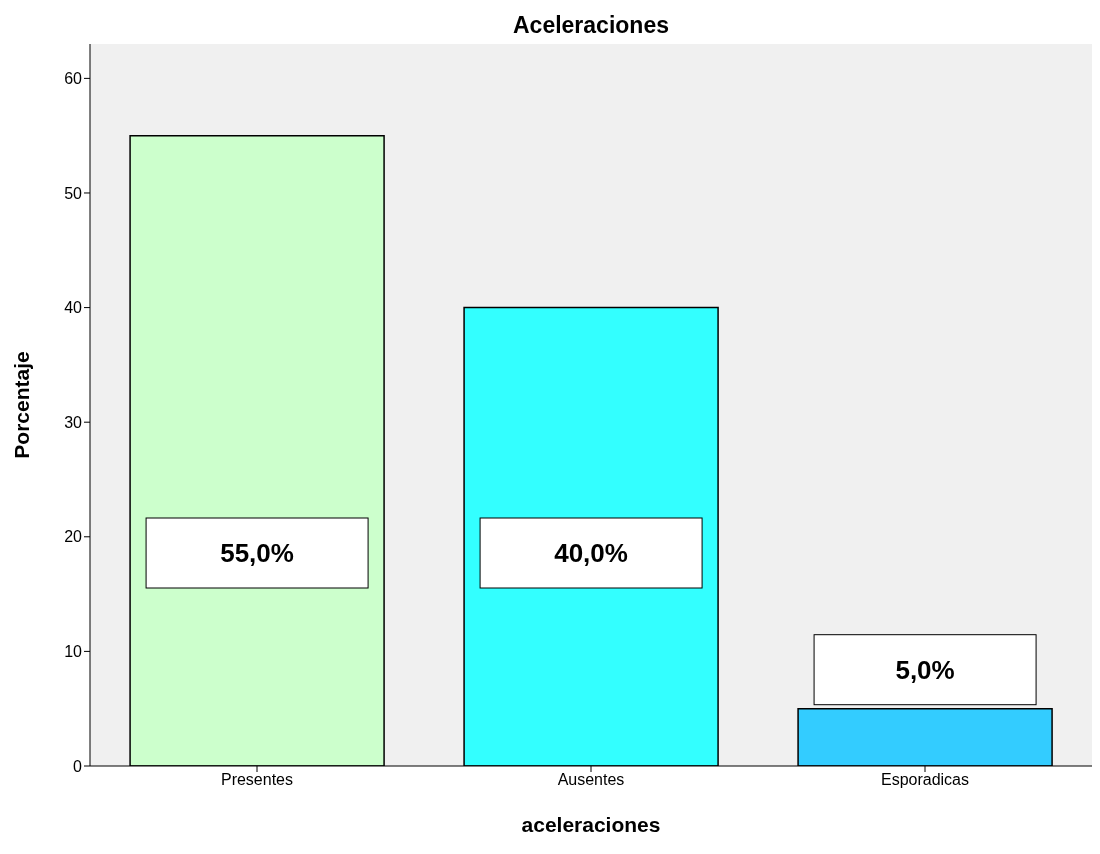 This screenshot has width=1100, height=854. Describe the element at coordinates (73, 193) in the screenshot. I see `y-tick-label: 50` at that location.